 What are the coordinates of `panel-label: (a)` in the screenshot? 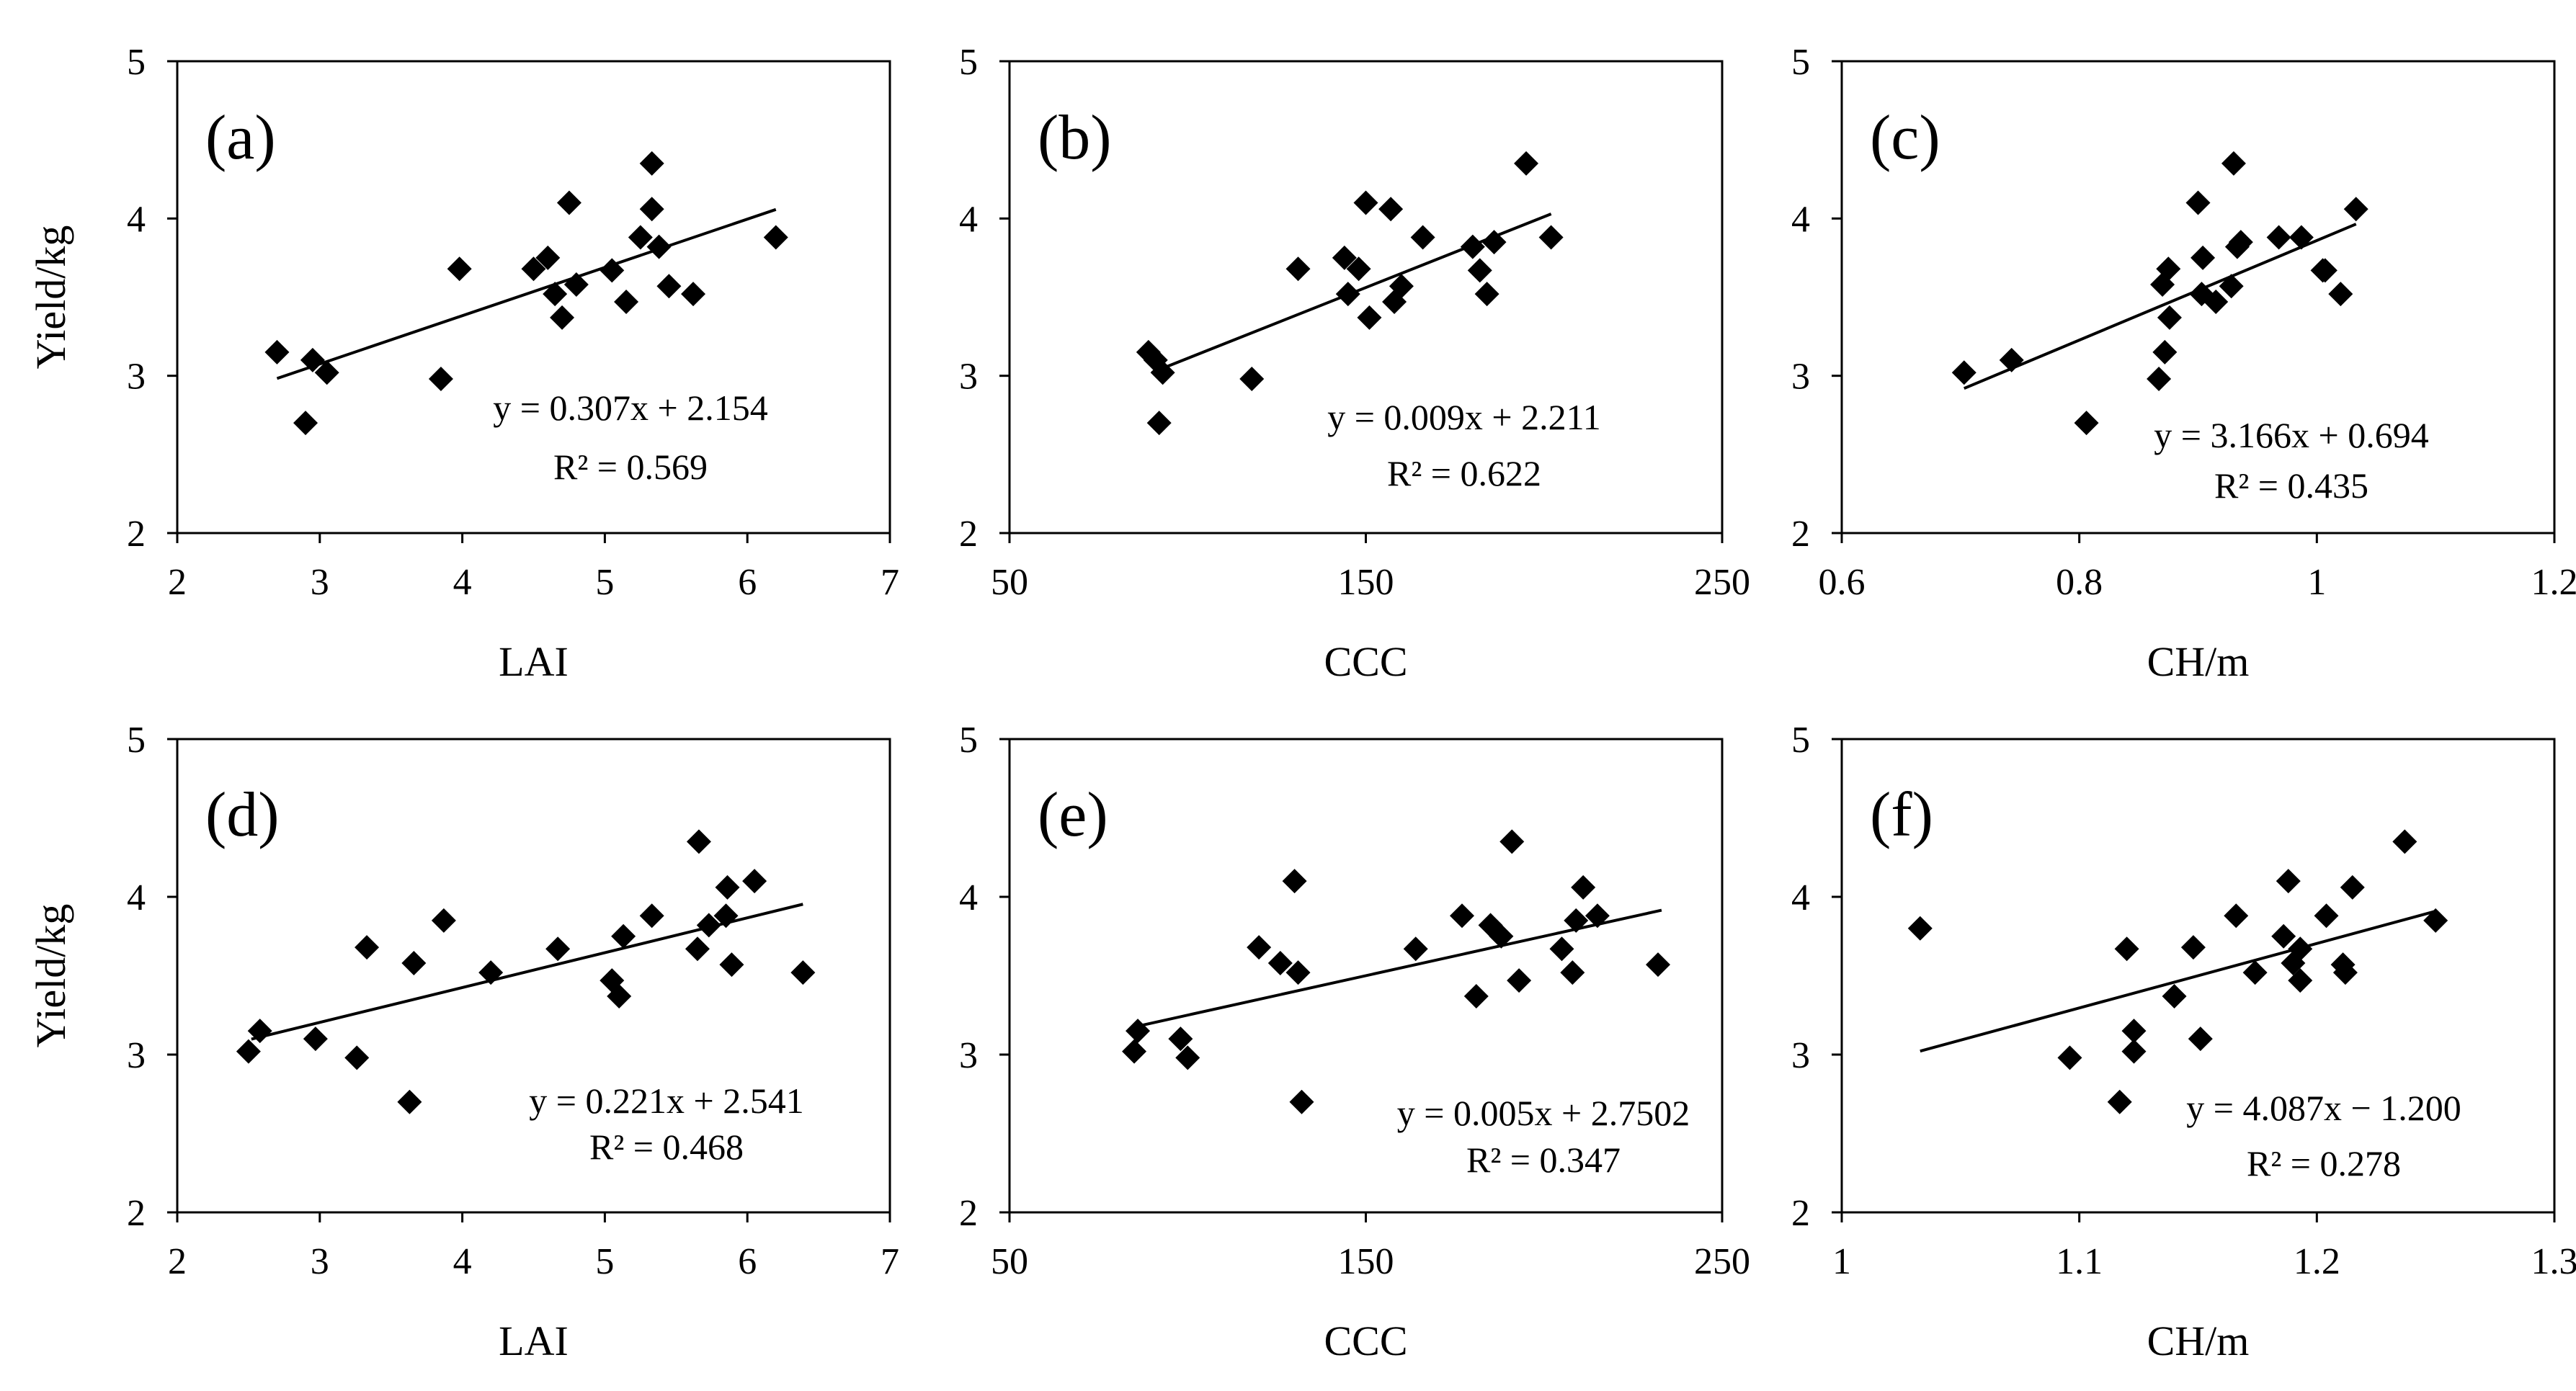 It's located at (240, 138).